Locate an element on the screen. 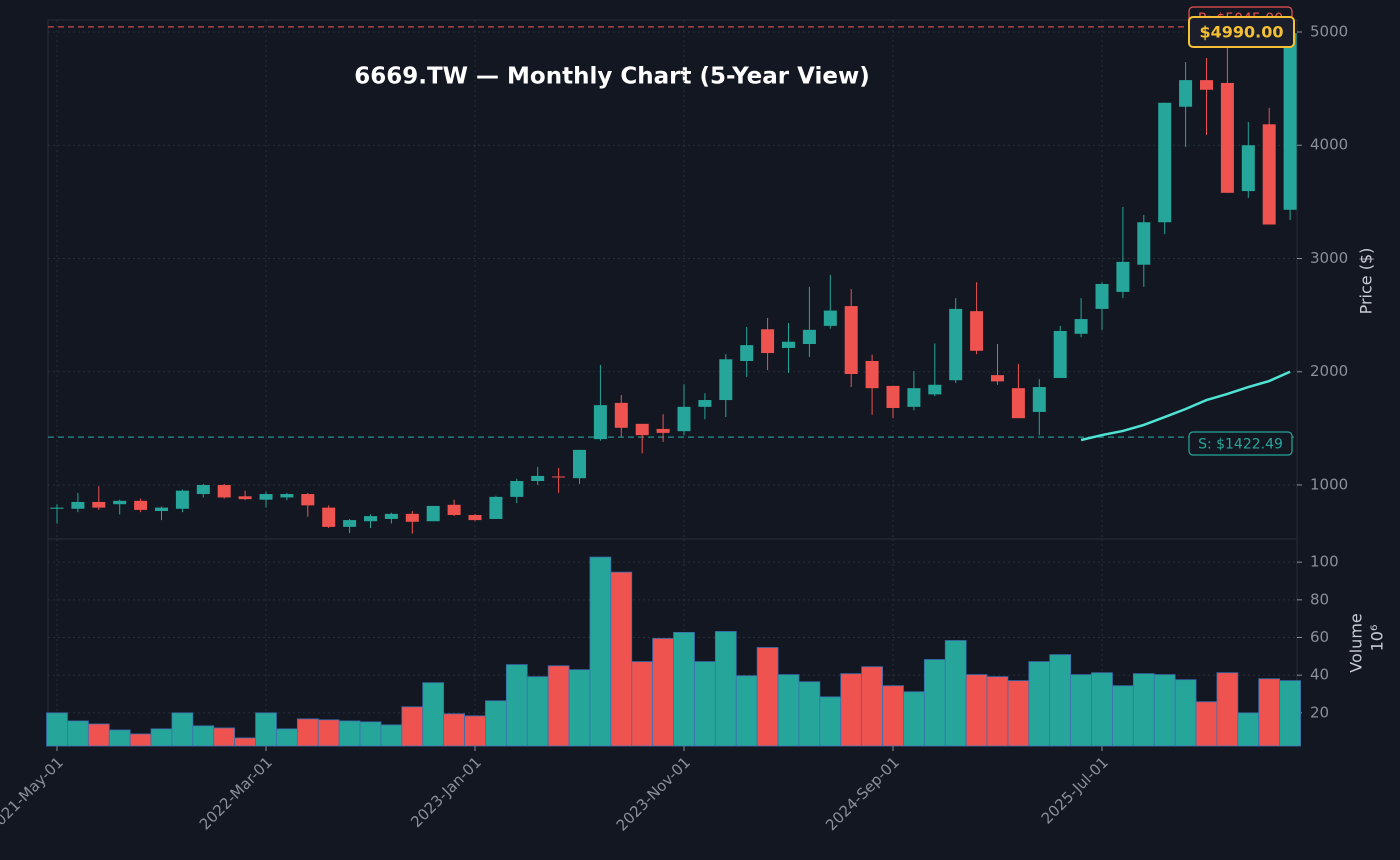 This screenshot has width=1400, height=860. y-tick-label: 80 is located at coordinates (1319, 599).